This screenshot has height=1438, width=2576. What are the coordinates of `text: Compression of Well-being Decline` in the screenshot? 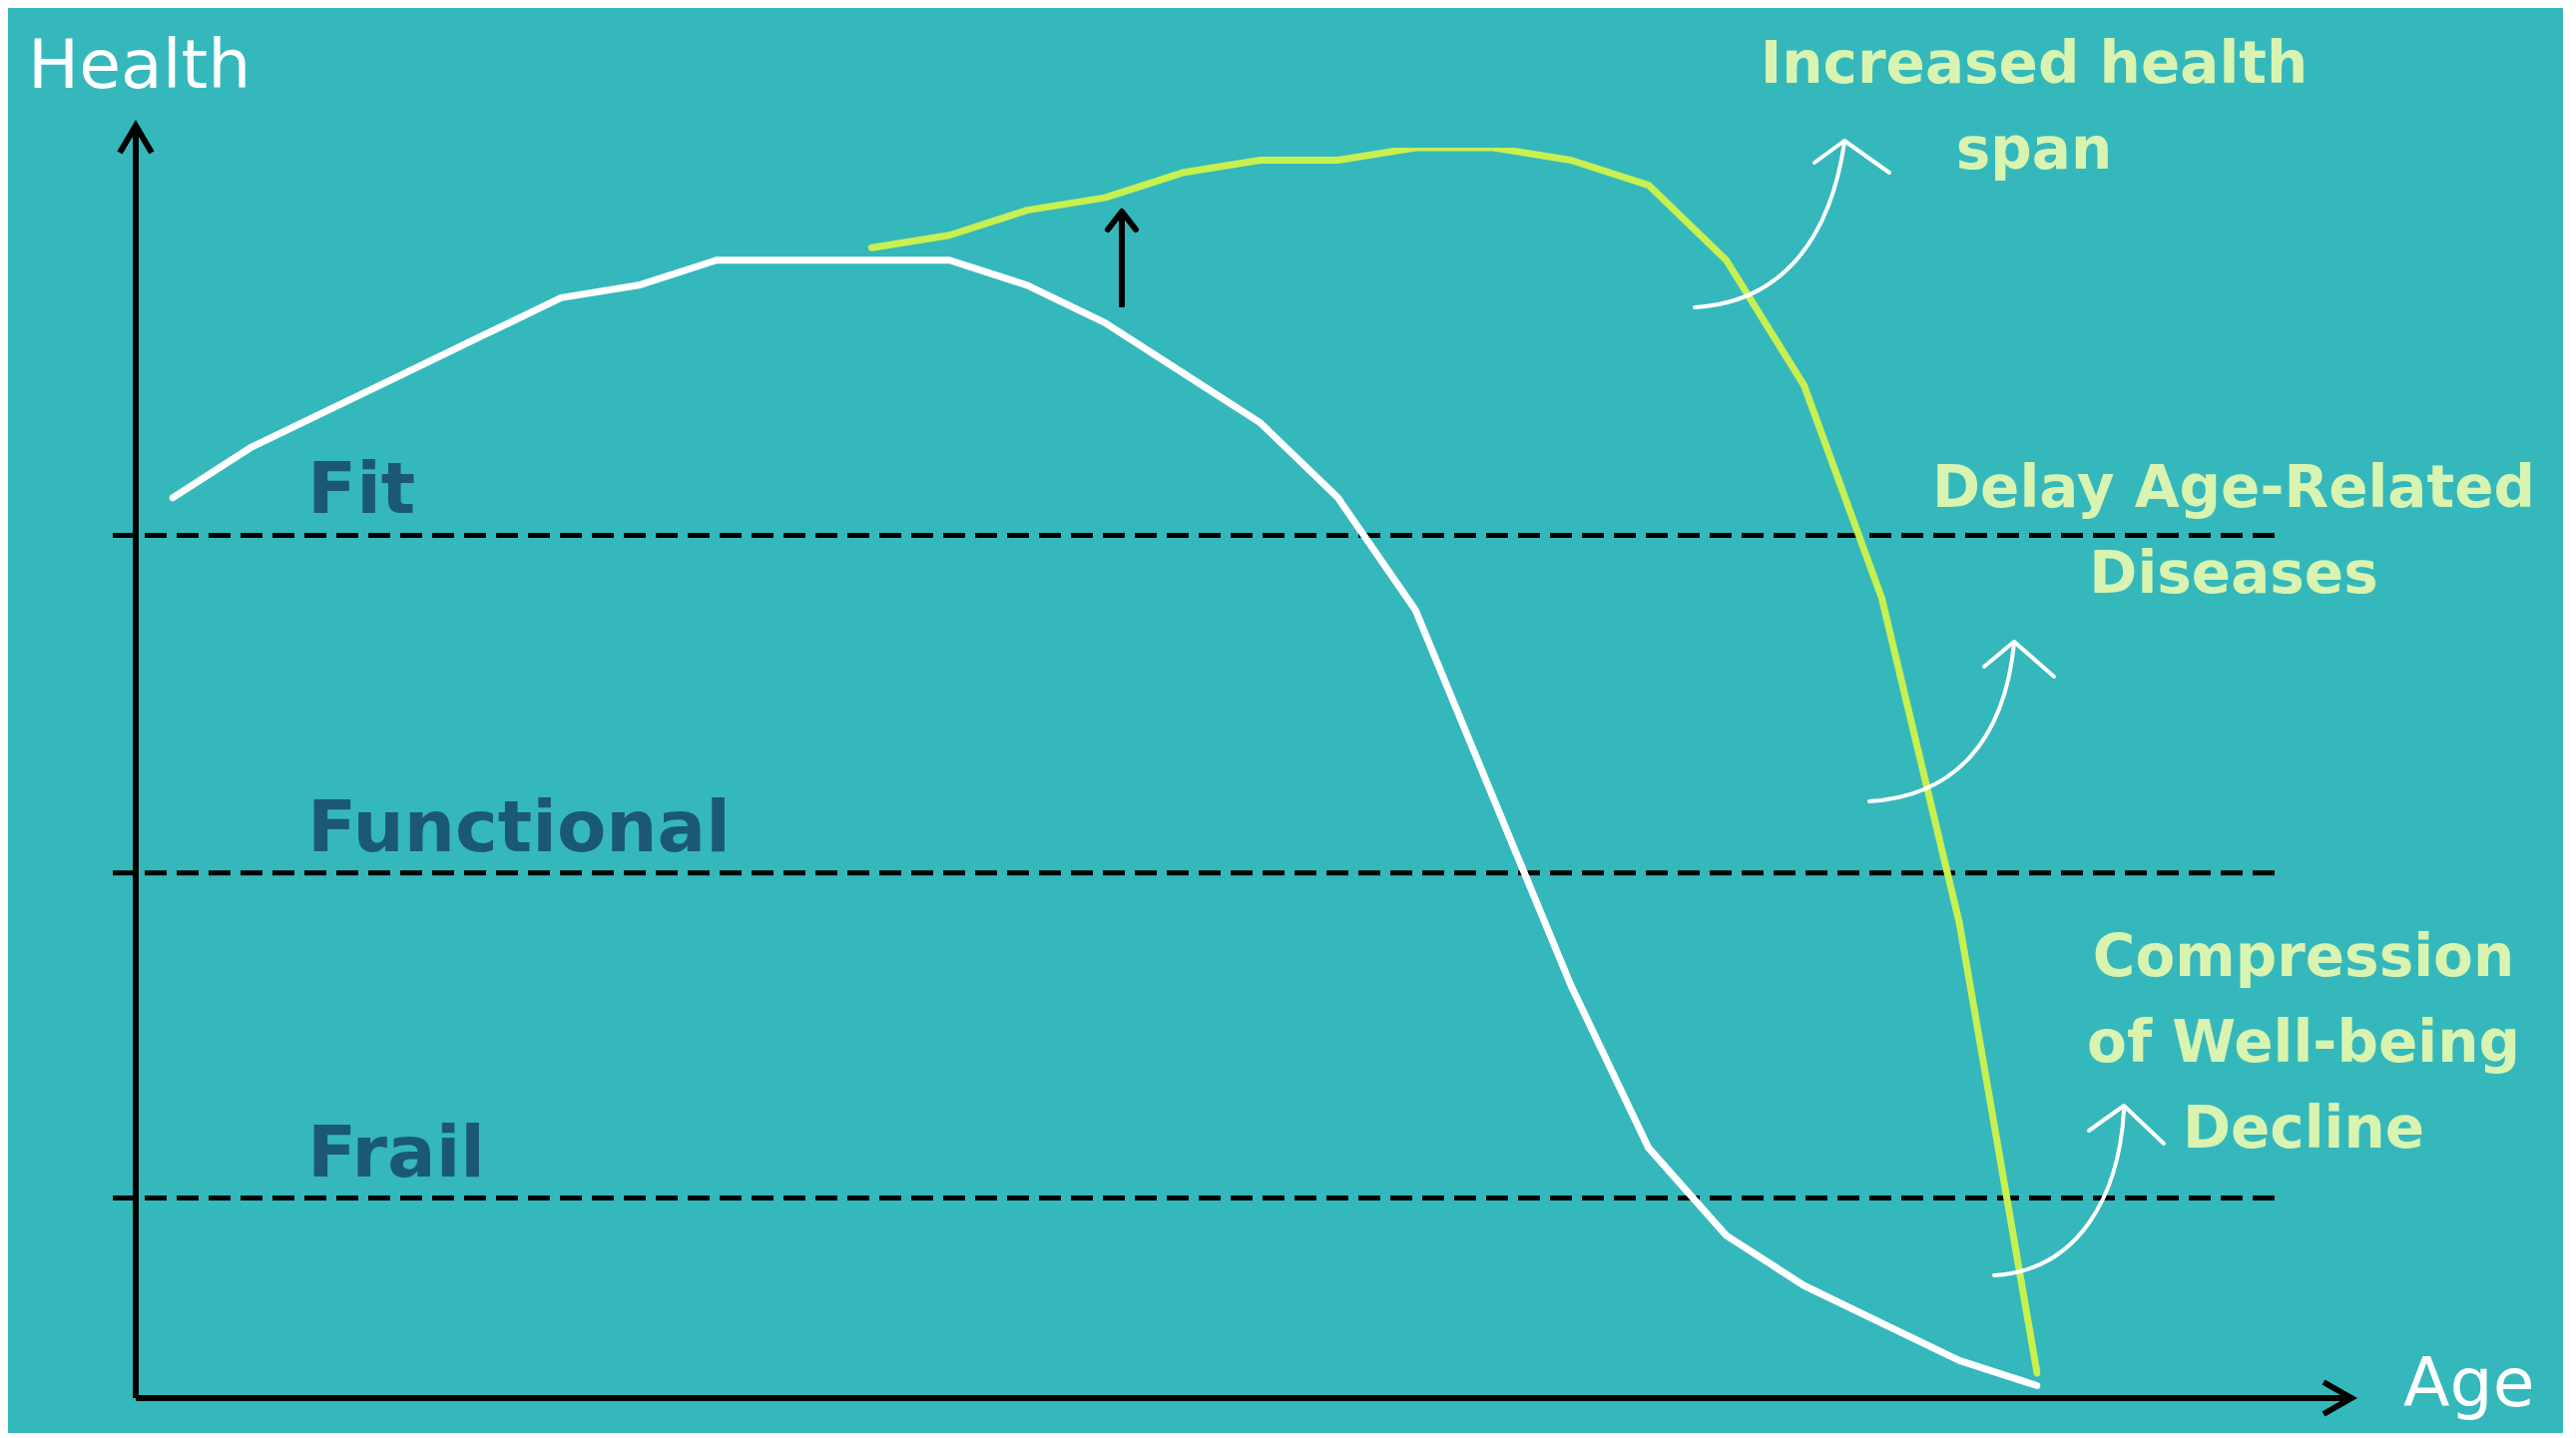 It's located at (2304, 1042).